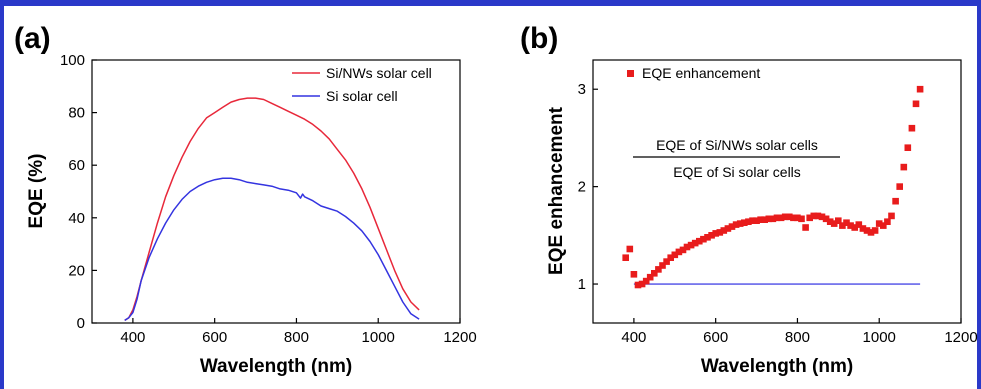 The width and height of the screenshot is (981, 389). Describe the element at coordinates (737, 145) in the screenshot. I see `annotation-numerator: EQE of Si/NWs solar cells` at that location.